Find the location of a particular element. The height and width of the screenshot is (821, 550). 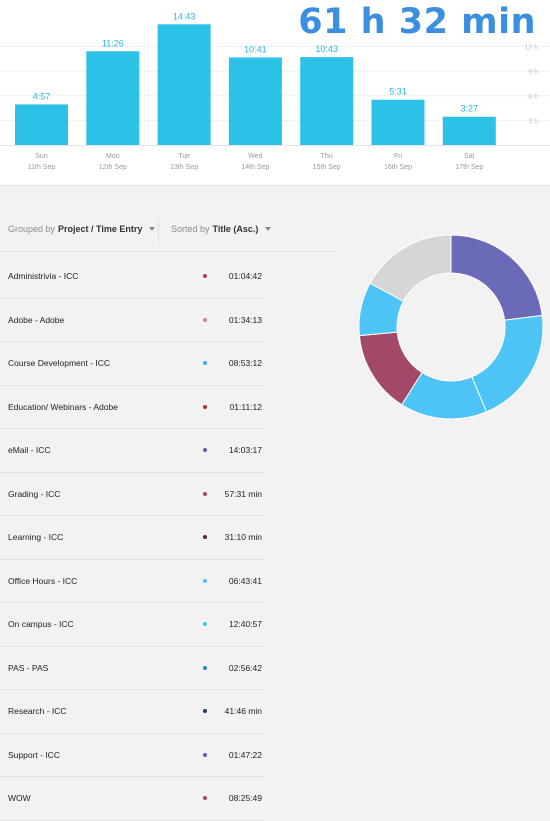

x-day-label: Tue is located at coordinates (184, 156).